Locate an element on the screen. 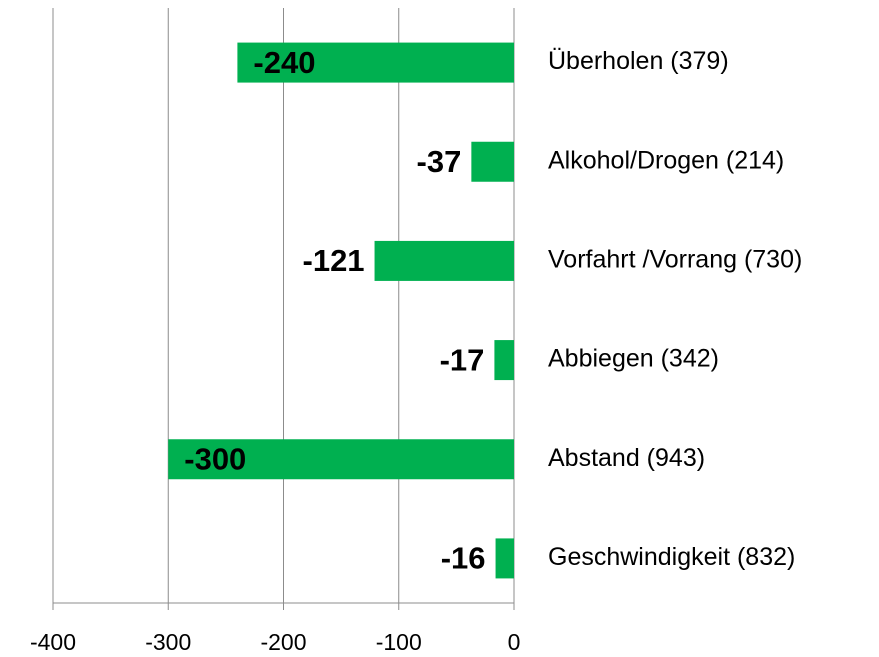 Image resolution: width=879 pixels, height=657 pixels. data-label: -240 is located at coordinates (284, 62).